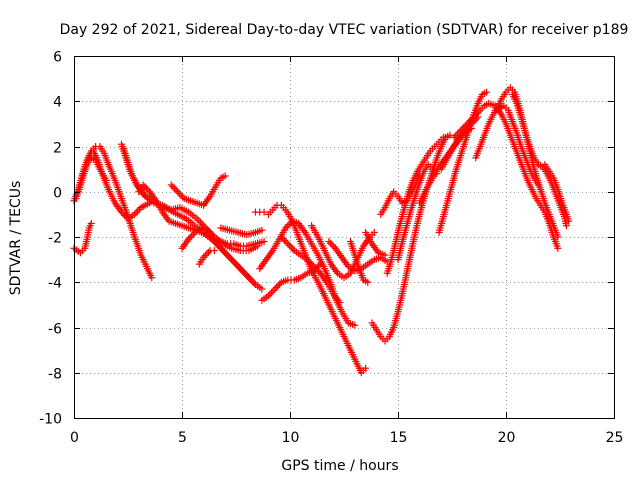 The height and width of the screenshot is (480, 640). What do you see at coordinates (339, 466) in the screenshot?
I see `x-axis-label: GPS time / hours` at bounding box center [339, 466].